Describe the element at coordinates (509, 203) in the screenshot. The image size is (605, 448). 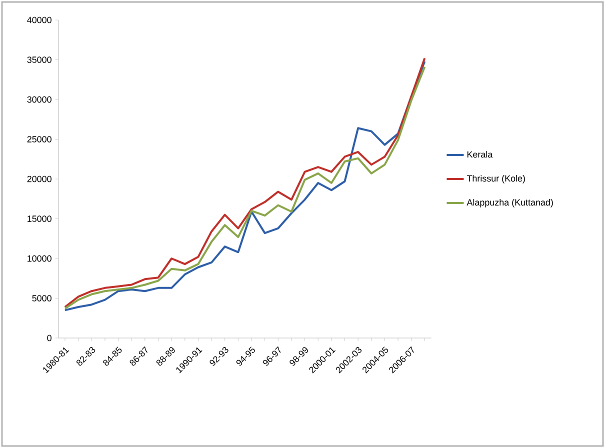
I see `legend-label: Alappuzha (Kuttanad)` at that location.